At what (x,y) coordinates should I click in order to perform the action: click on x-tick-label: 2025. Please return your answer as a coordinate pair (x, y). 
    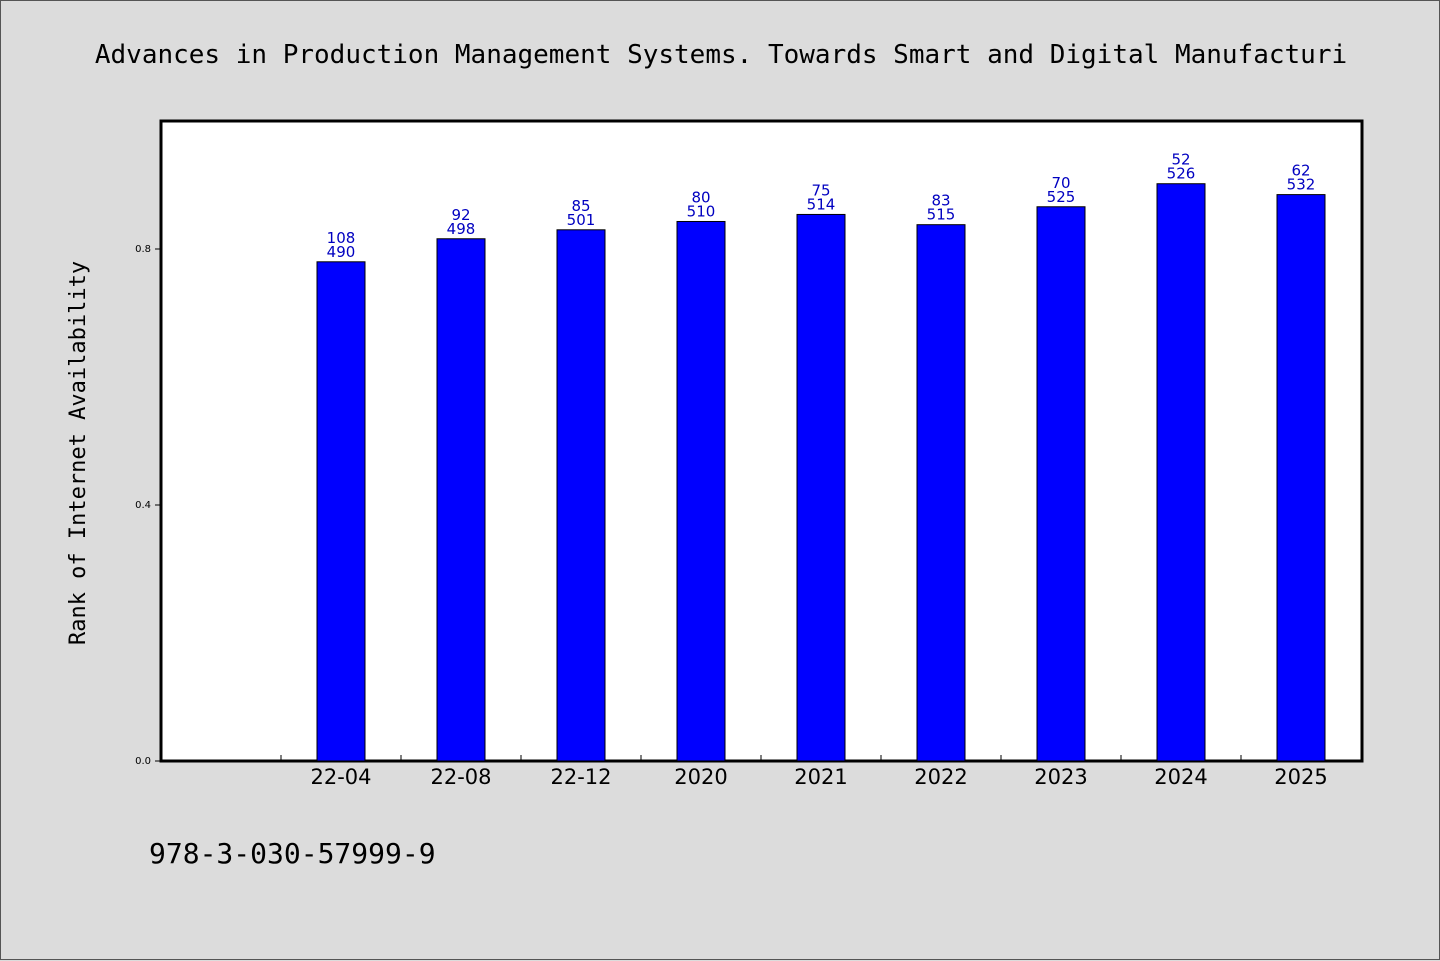
    Looking at the image, I should click on (1300, 777).